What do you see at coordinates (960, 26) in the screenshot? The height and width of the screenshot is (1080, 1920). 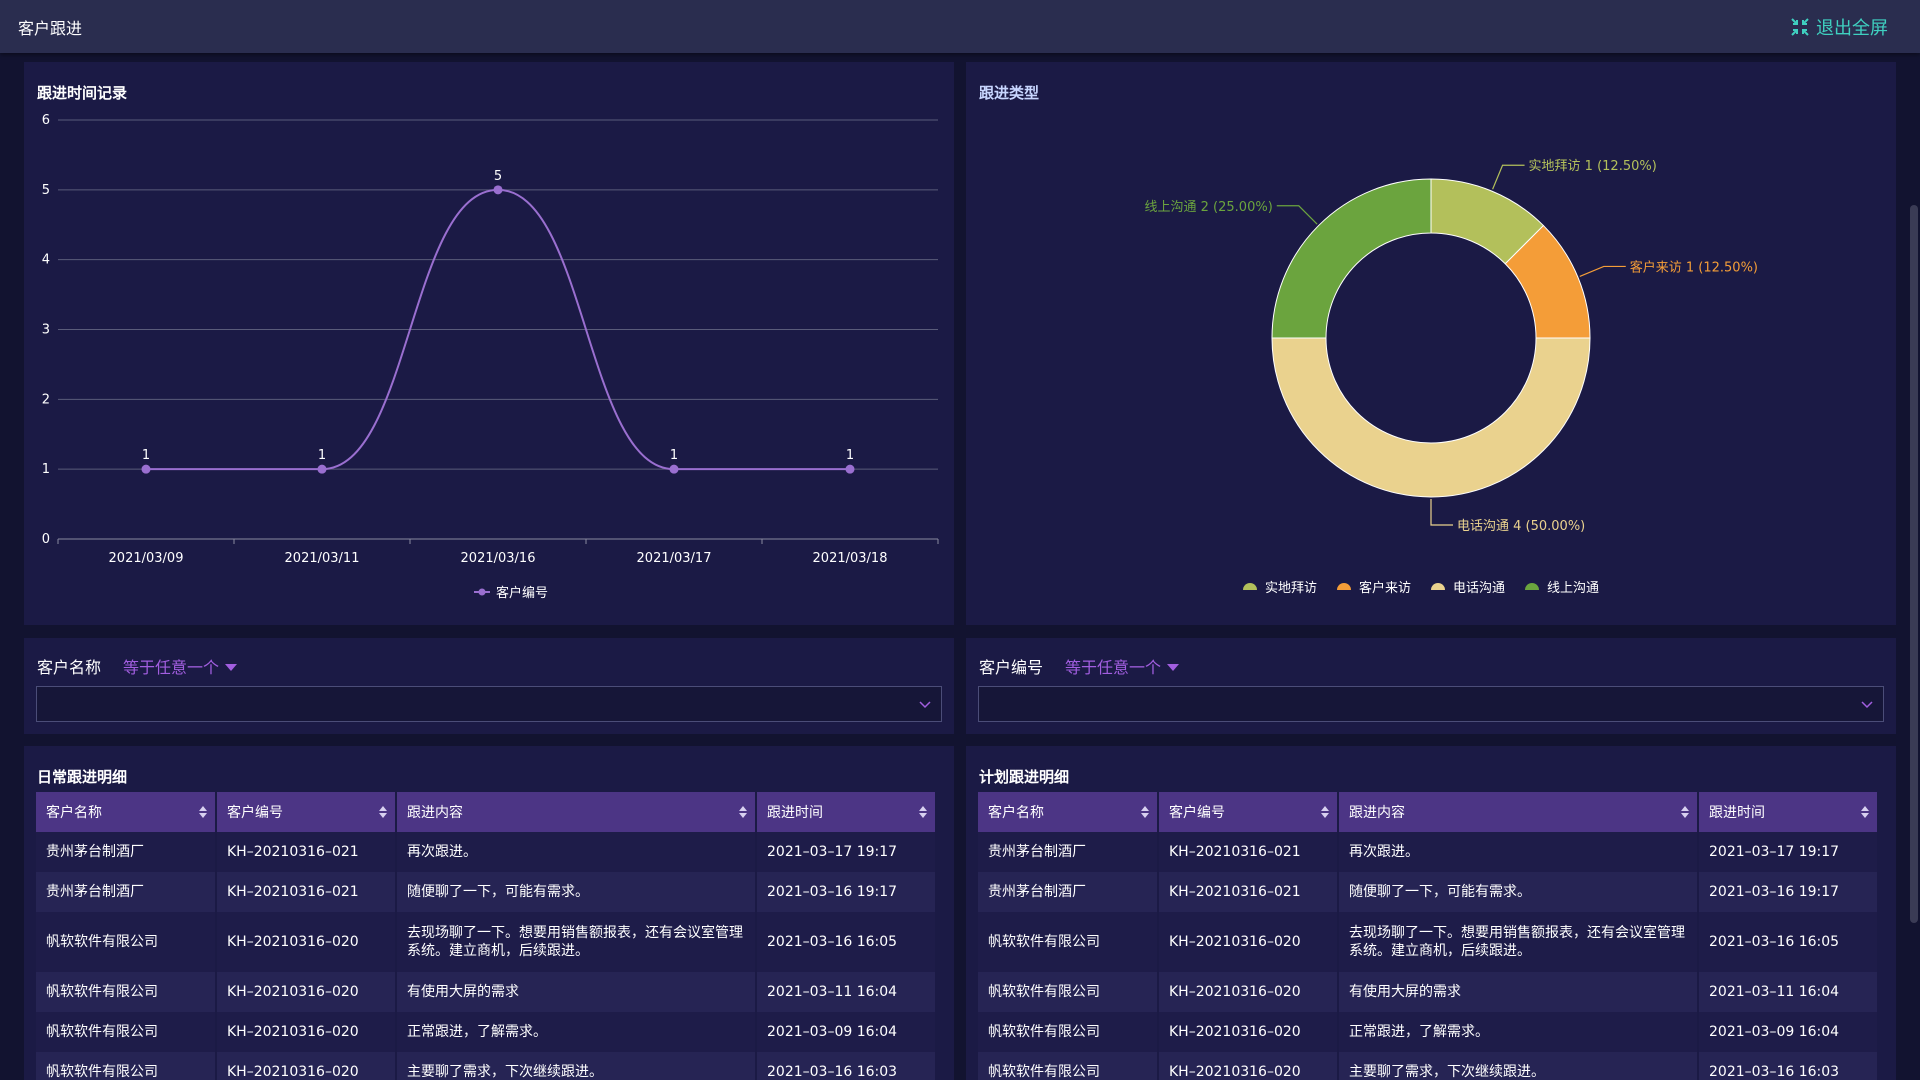 I see `top-bar: 客户跟进 退出全屏` at bounding box center [960, 26].